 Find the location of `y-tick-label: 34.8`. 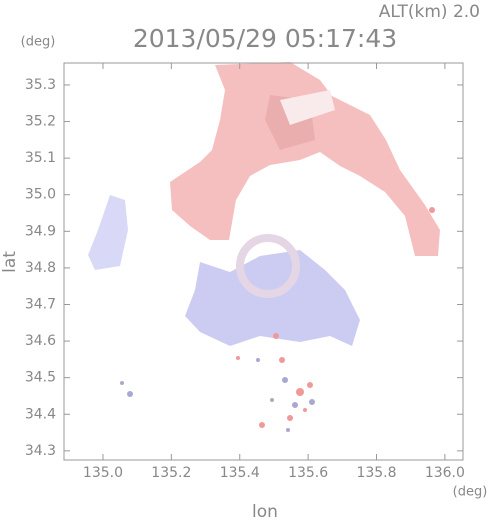

y-tick-label: 34.8 is located at coordinates (40, 268).